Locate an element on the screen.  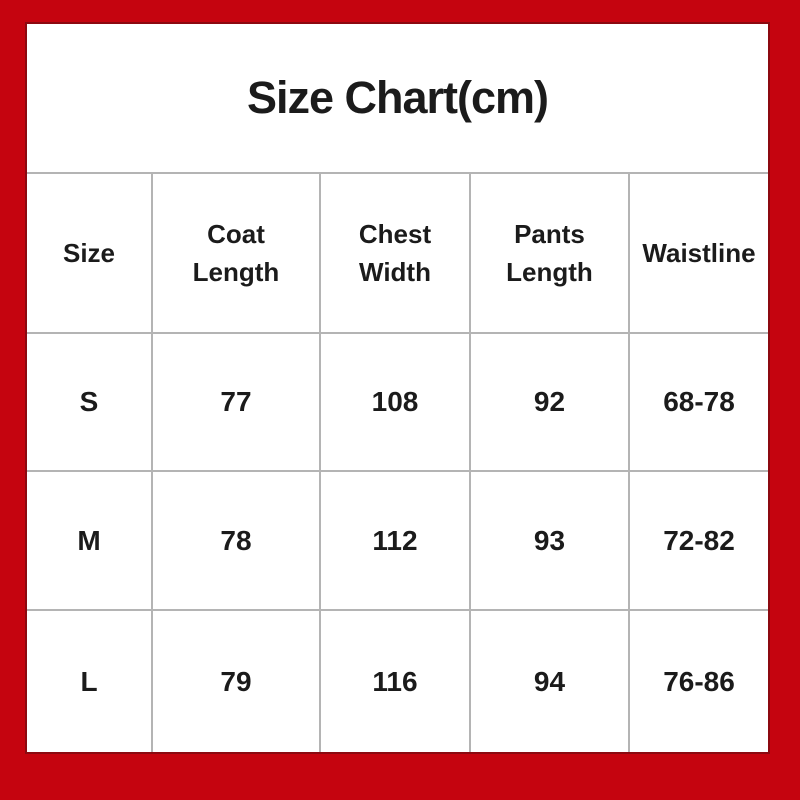
page-title: Size Chart(cm) is located at coordinates (397, 97).